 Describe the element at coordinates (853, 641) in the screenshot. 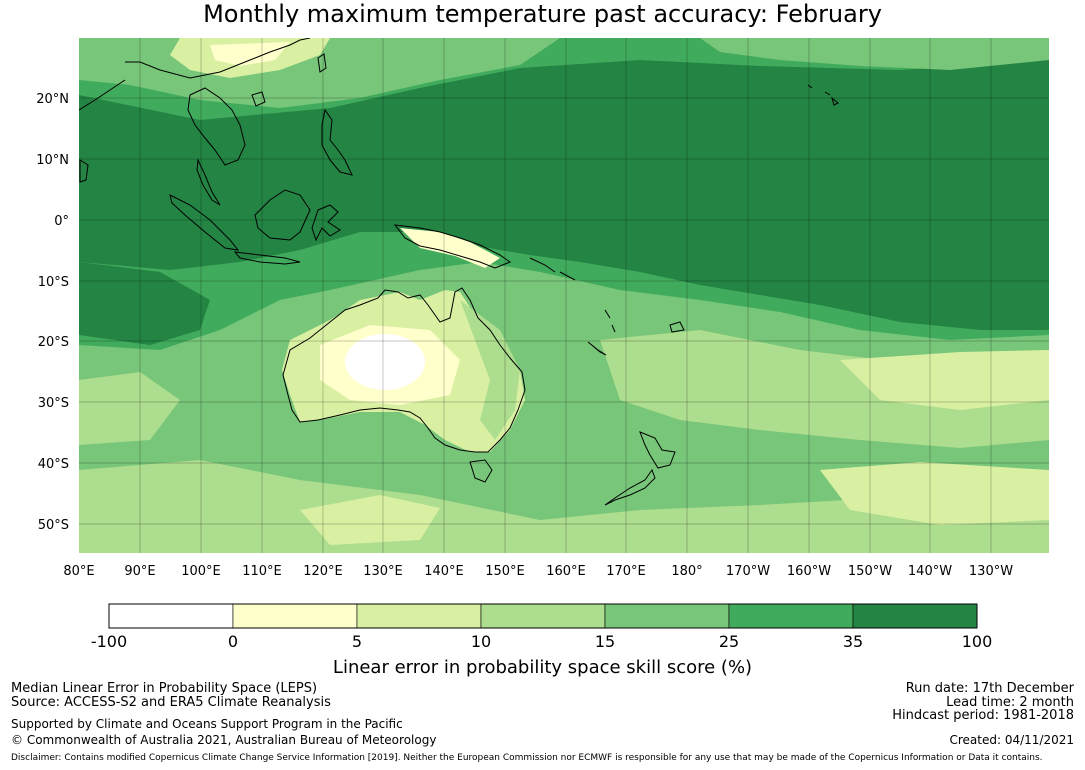

I see `colorbar-tick: 35` at that location.